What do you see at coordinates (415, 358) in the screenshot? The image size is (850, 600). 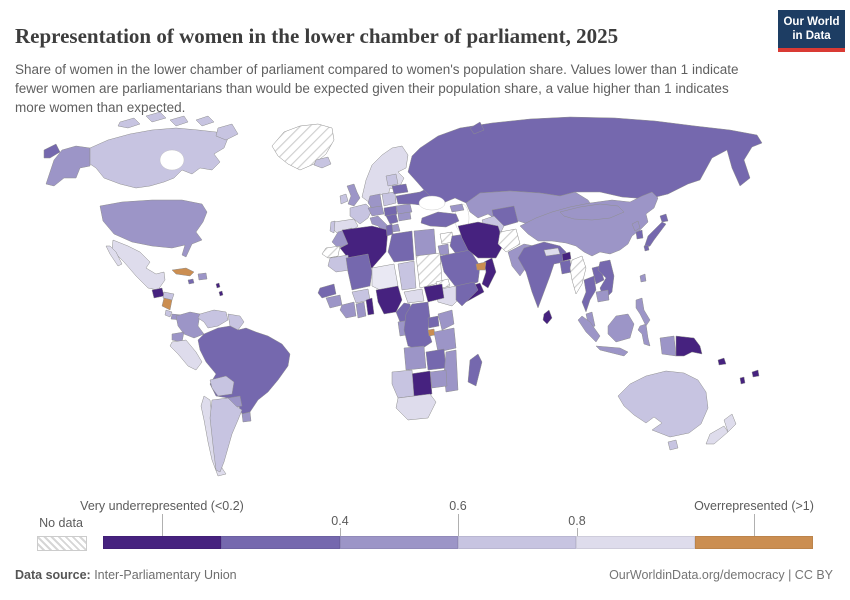 I see `country-angola` at bounding box center [415, 358].